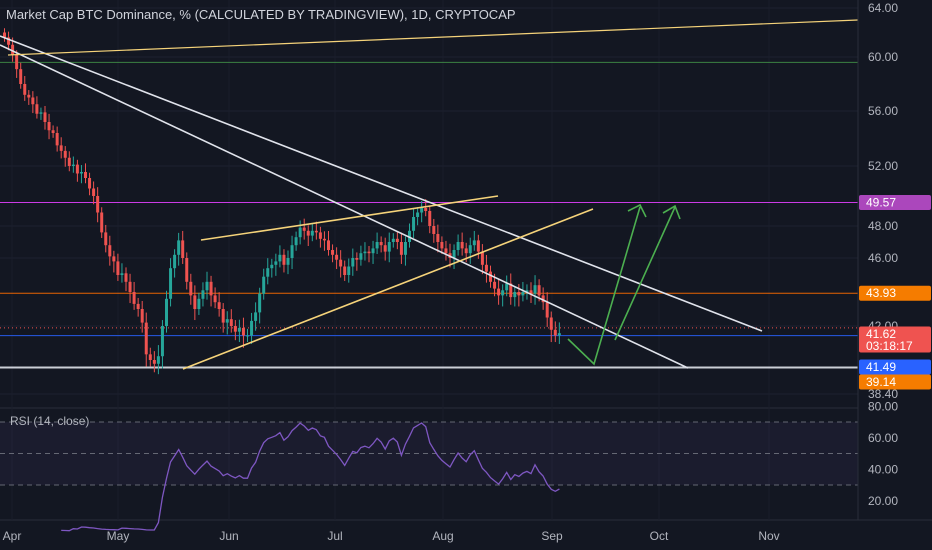 Image resolution: width=932 pixels, height=550 pixels. Describe the element at coordinates (228, 536) in the screenshot. I see `time-tick-label: Jun` at that location.